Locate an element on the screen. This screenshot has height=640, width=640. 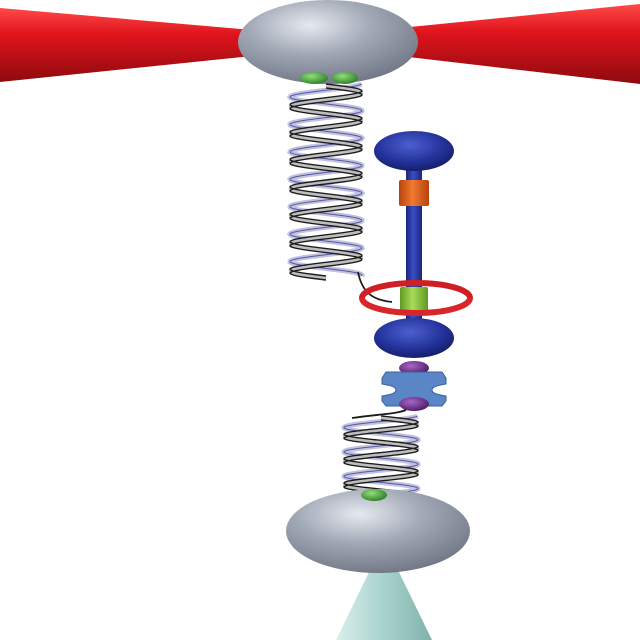
optical-trap-beam is located at coordinates (320, 44).